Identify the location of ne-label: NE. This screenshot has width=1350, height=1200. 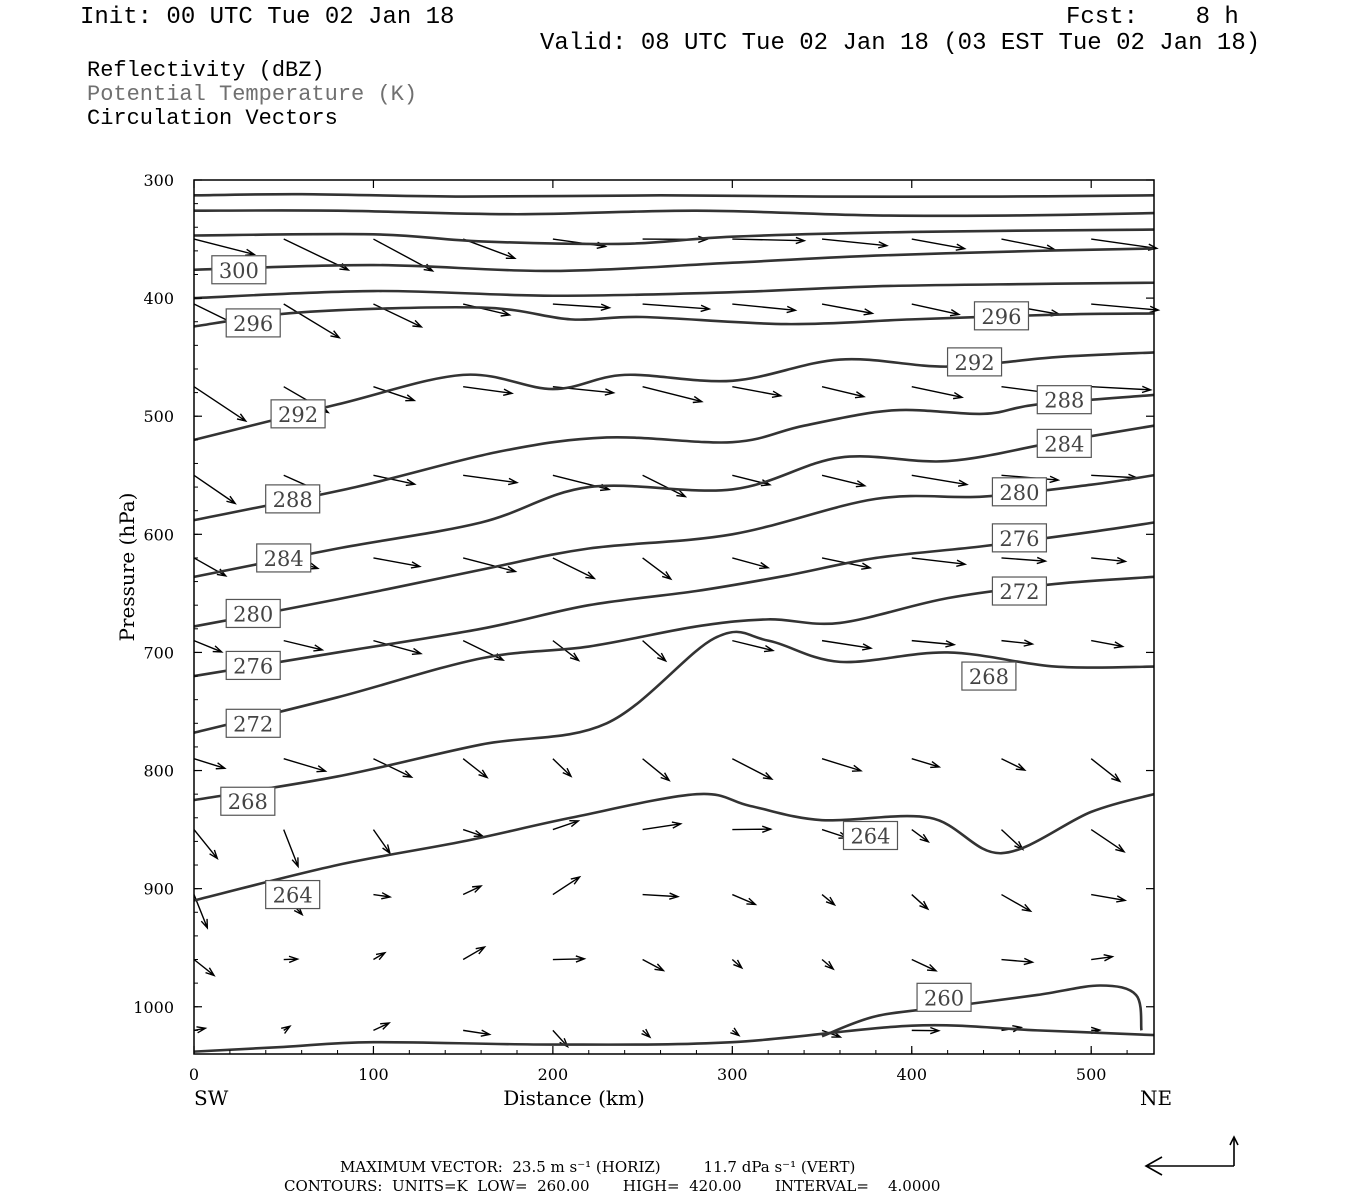
(1156, 1098).